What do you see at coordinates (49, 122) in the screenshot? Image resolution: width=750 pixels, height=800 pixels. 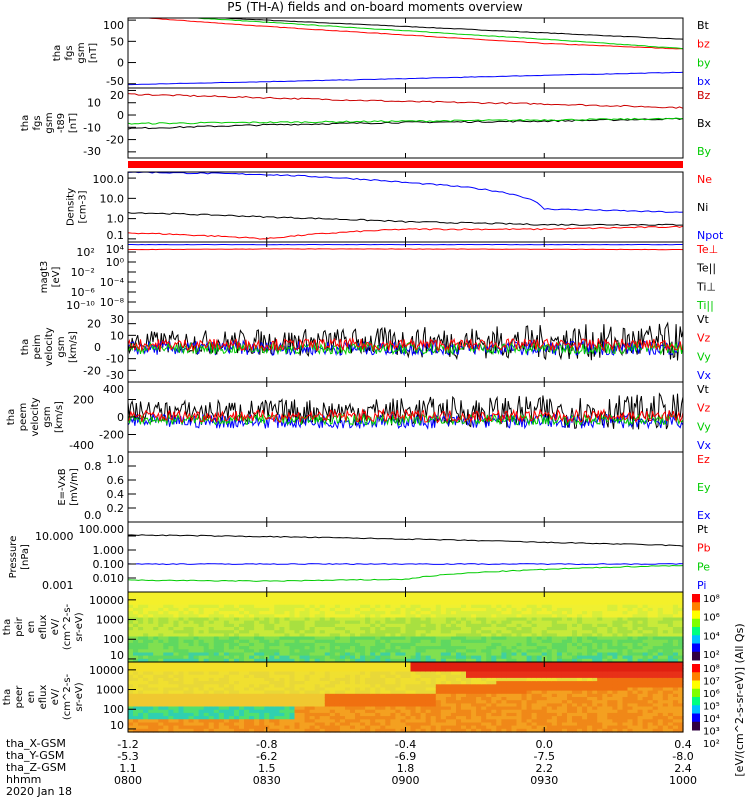 I see `y-label-line: gsm` at bounding box center [49, 122].